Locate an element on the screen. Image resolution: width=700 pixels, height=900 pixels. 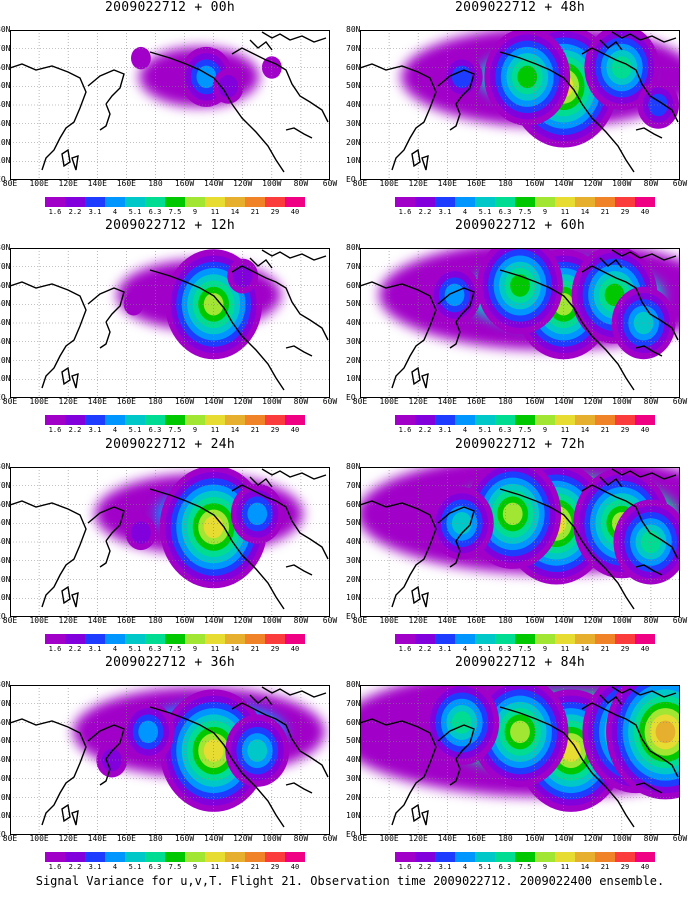
colorbar-level-label: 29 is located at coordinates (275, 867).